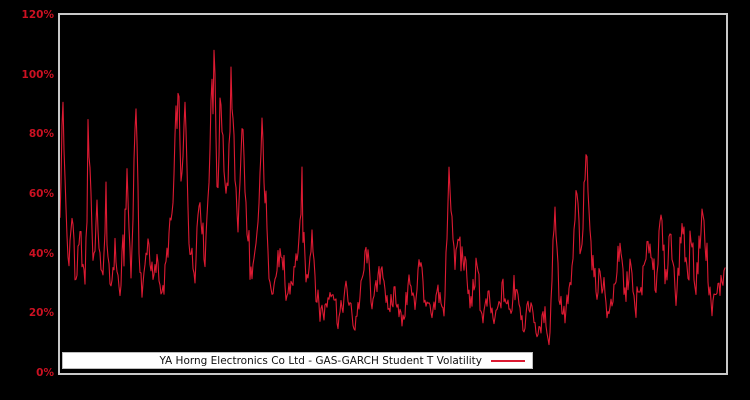 This screenshot has width=750, height=400. I want to click on y-axis-tick-label: 40%, so click(41, 253).